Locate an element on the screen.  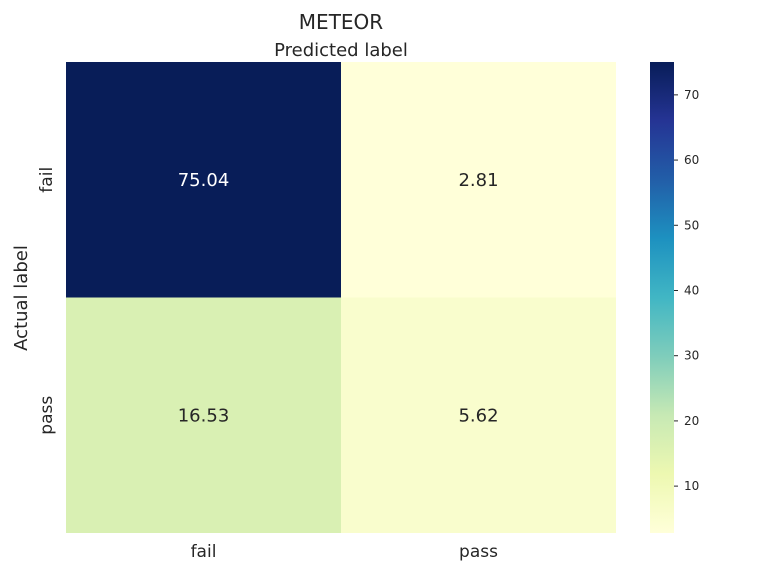
y-axis-title: Actual label is located at coordinates (21, 298).